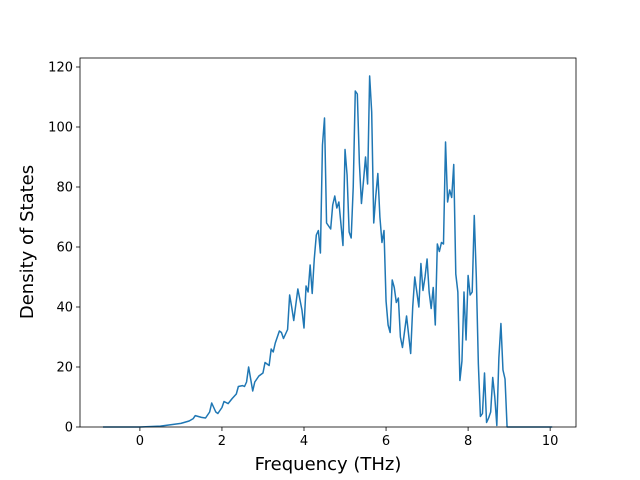  I want to click on y-tick-label: 0, so click(69, 428).